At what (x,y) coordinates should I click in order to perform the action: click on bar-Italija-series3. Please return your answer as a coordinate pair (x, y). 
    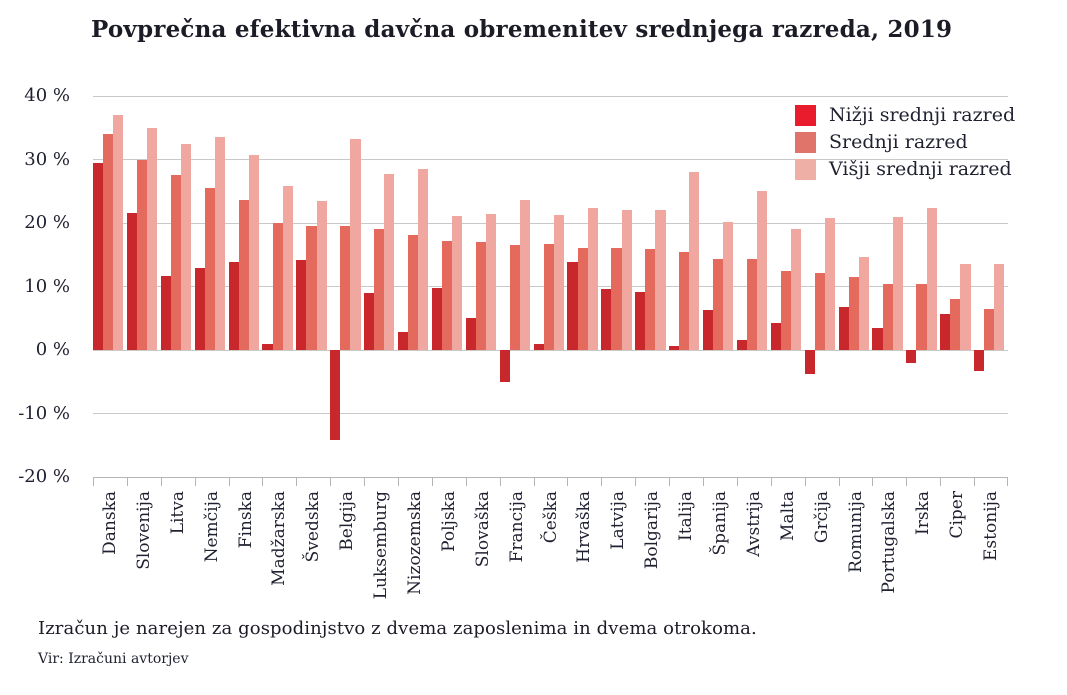
    Looking at the image, I should click on (694, 260).